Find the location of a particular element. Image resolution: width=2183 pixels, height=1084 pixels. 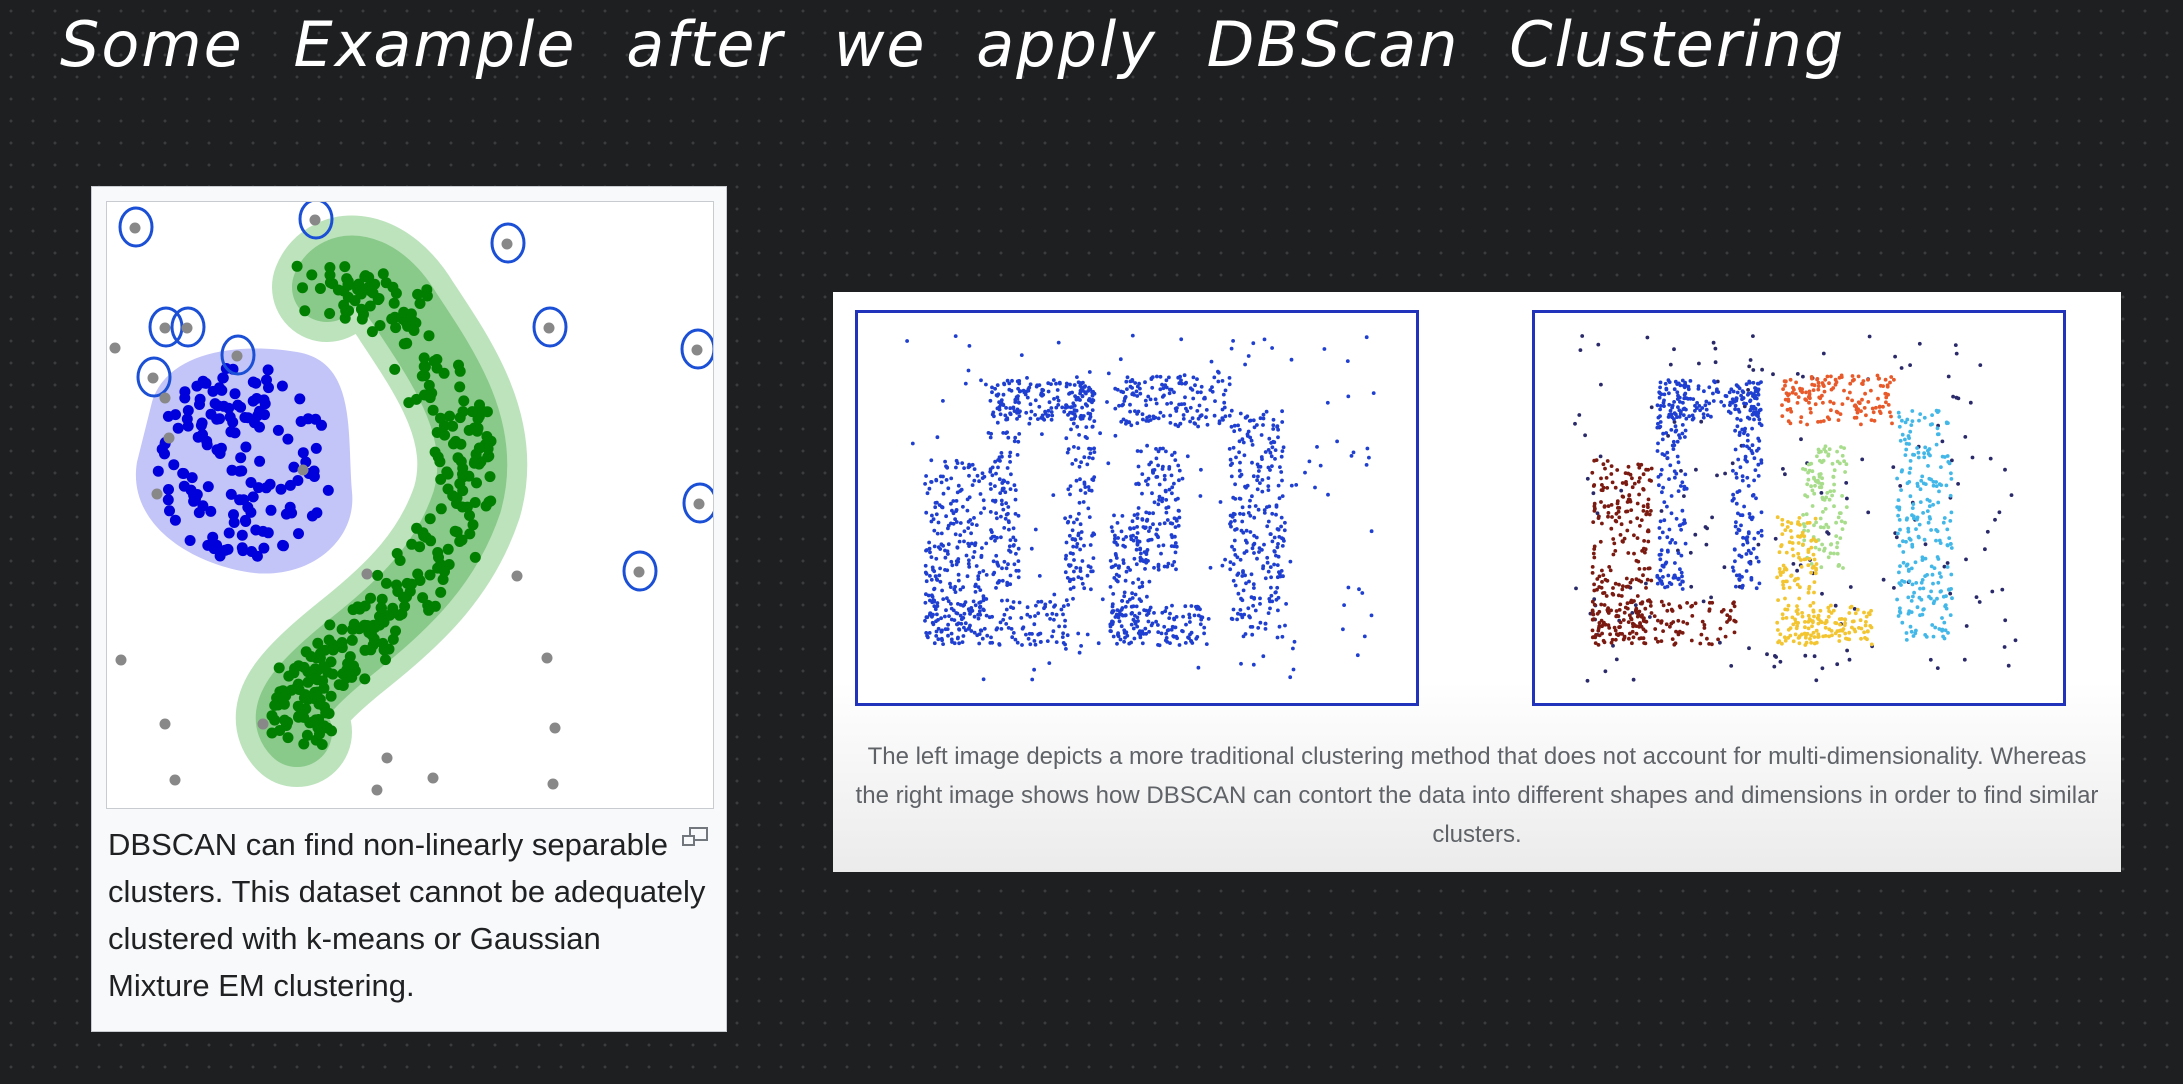

enlarge-icon is located at coordinates (695, 837).